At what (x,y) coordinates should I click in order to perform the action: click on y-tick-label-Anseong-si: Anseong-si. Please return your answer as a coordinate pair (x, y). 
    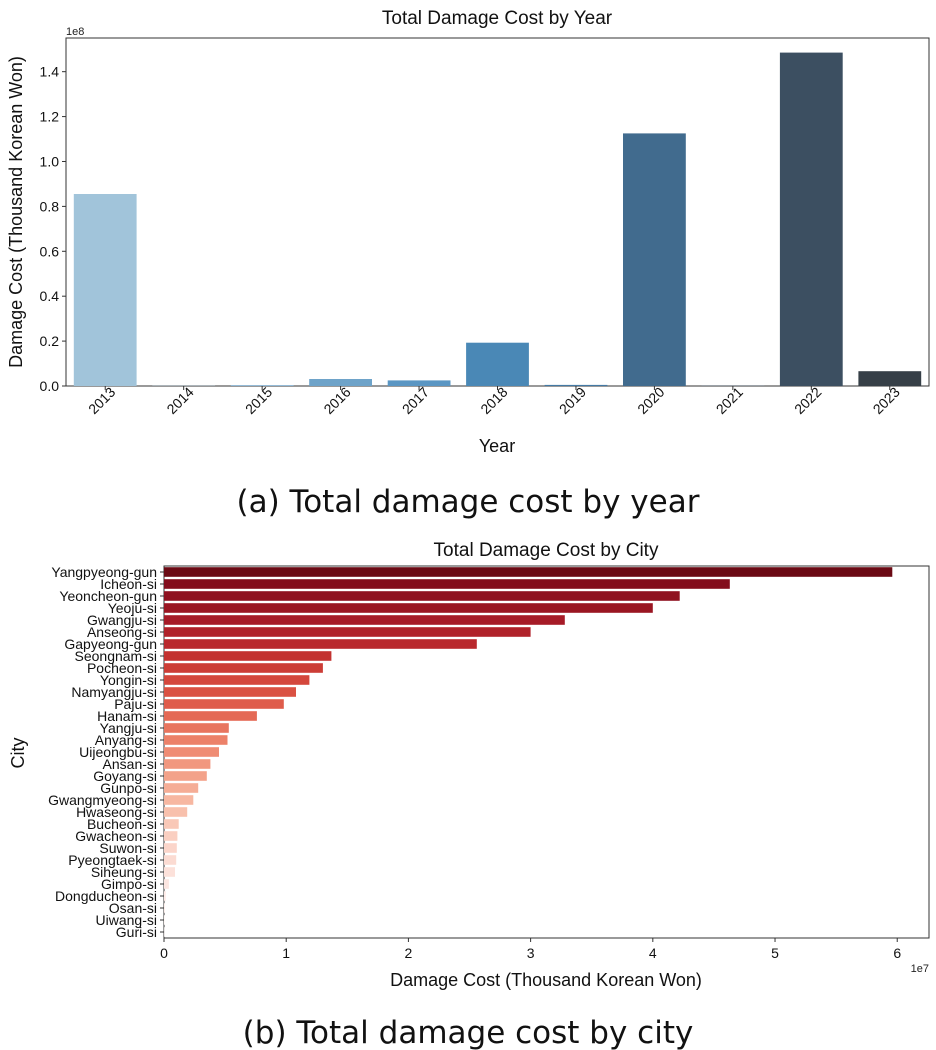
    Looking at the image, I should click on (122, 632).